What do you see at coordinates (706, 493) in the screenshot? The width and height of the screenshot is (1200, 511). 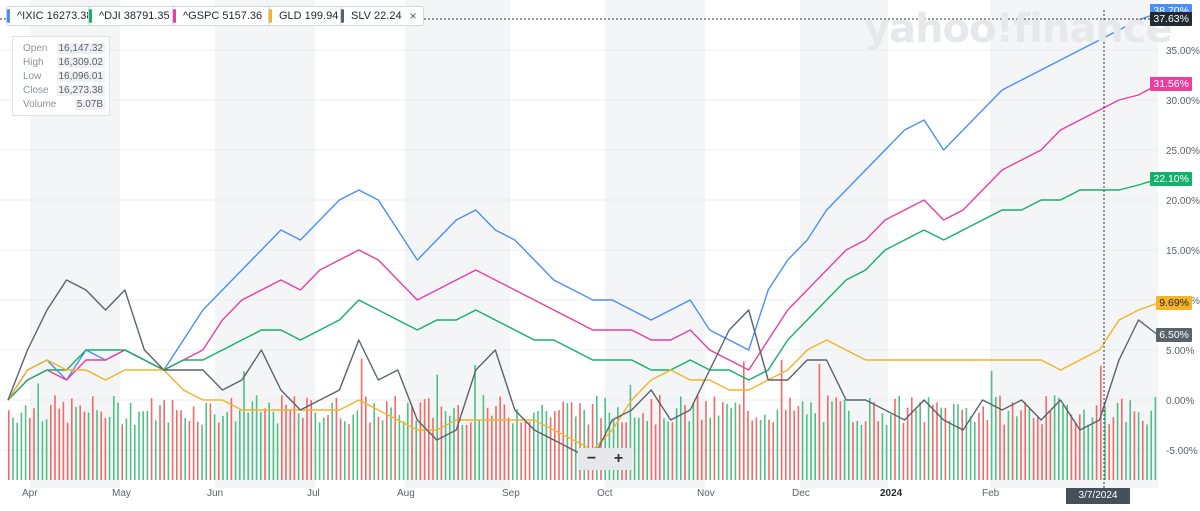 I see `x-tick-label: Nov` at bounding box center [706, 493].